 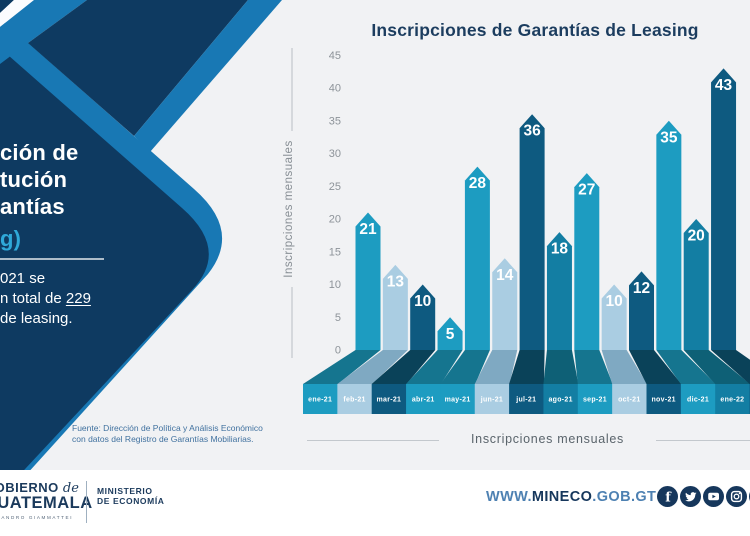 What do you see at coordinates (586, 190) in the screenshot?
I see `bar-value-sep-21: 27` at bounding box center [586, 190].